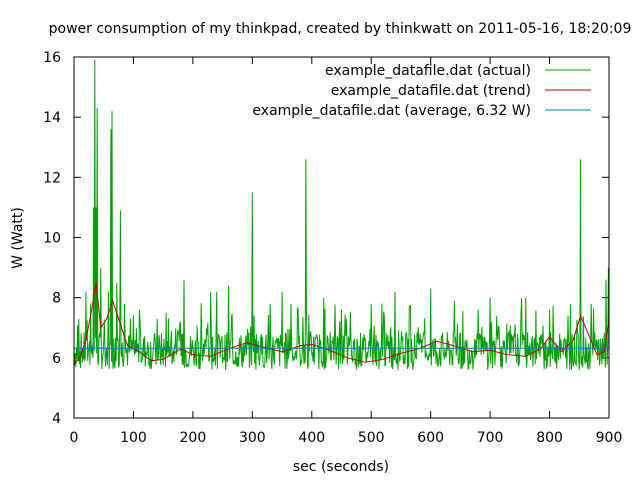 This screenshot has height=480, width=640. Describe the element at coordinates (371, 438) in the screenshot. I see `x-tick-label: 500` at that location.